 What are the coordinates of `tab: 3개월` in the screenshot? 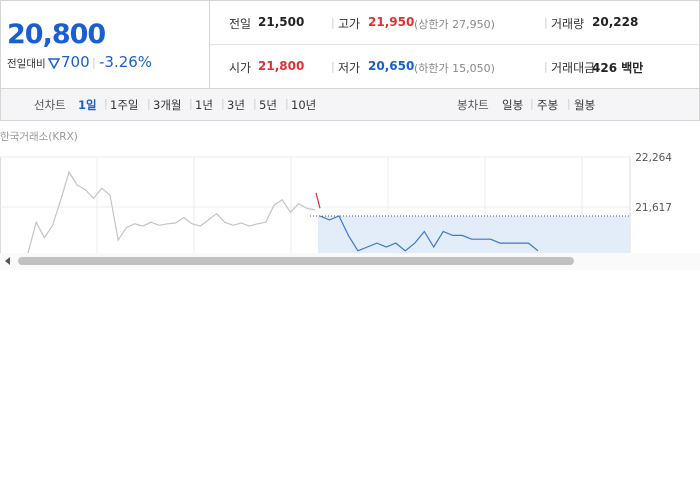 It's located at (167, 105).